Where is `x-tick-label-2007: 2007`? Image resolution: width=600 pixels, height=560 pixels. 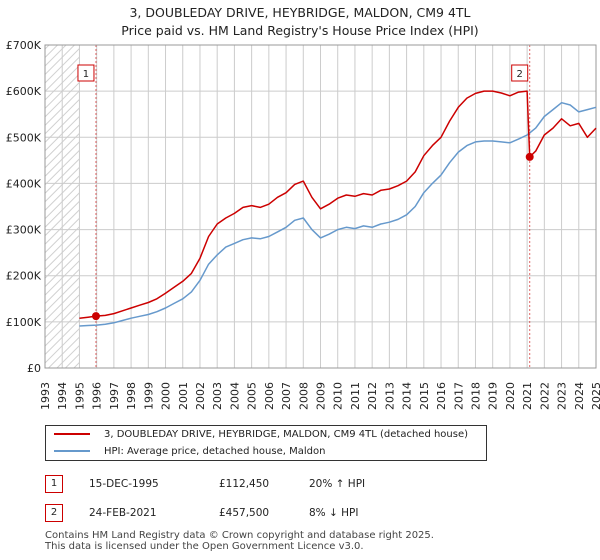
x-tick-label-2007: 2007 is located at coordinates (286, 396).